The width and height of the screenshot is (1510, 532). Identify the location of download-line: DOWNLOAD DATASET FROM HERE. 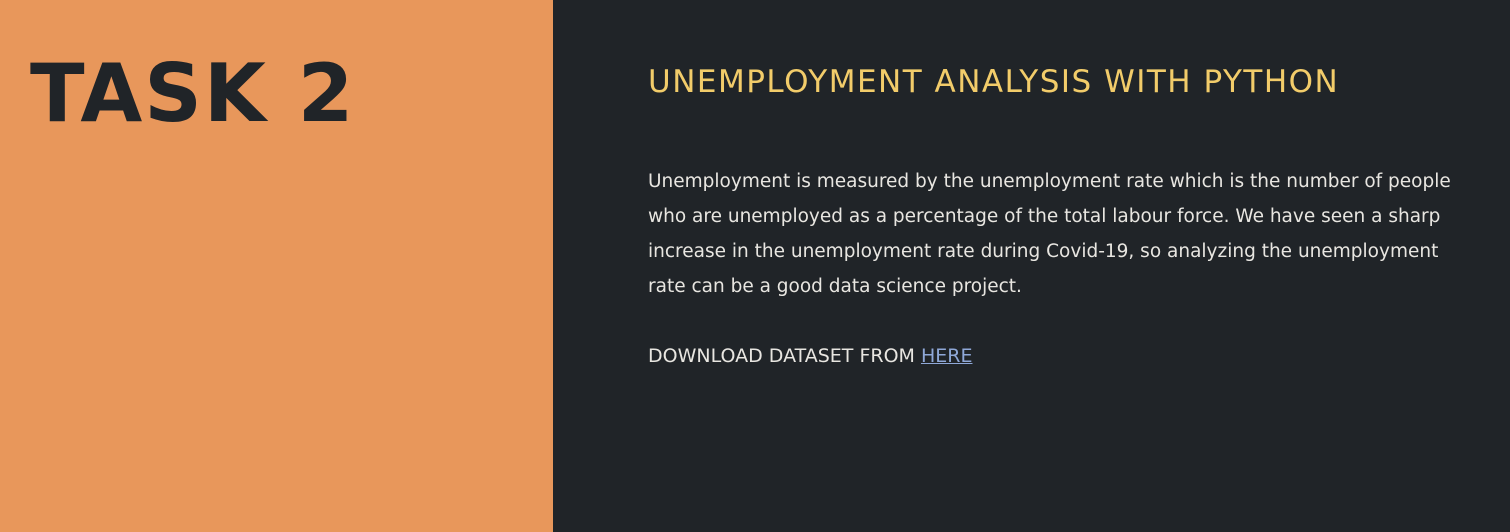
(1059, 356).